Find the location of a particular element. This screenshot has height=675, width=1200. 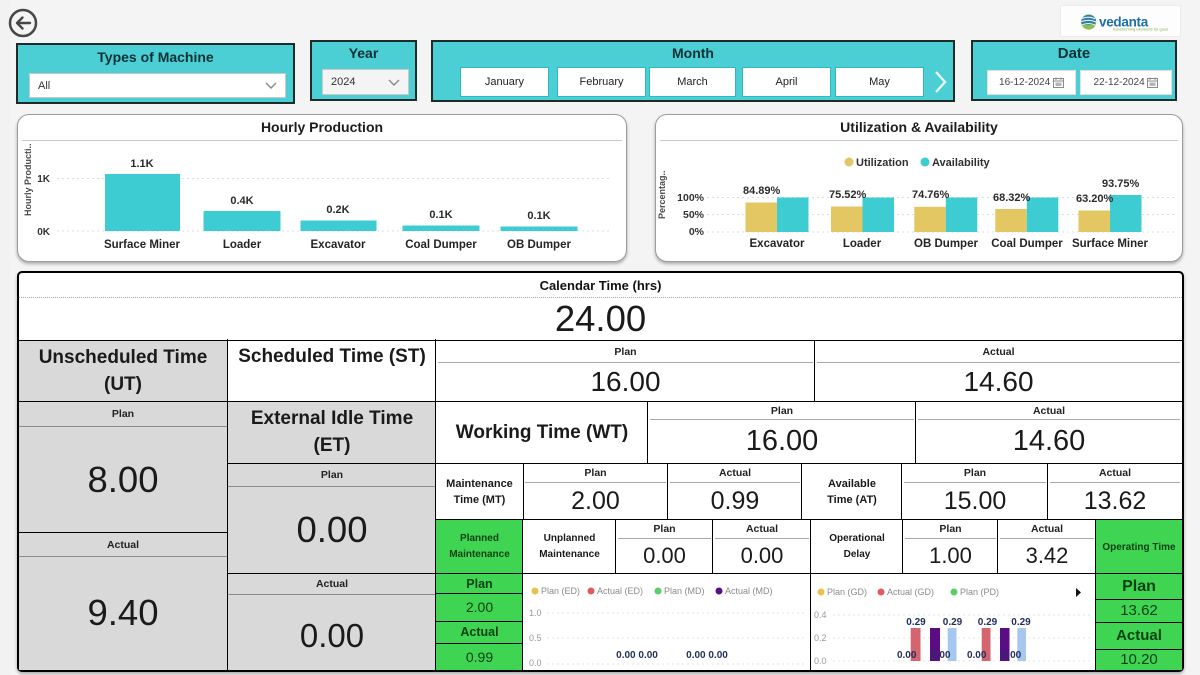

svg-text: 74.76% is located at coordinates (931, 195).